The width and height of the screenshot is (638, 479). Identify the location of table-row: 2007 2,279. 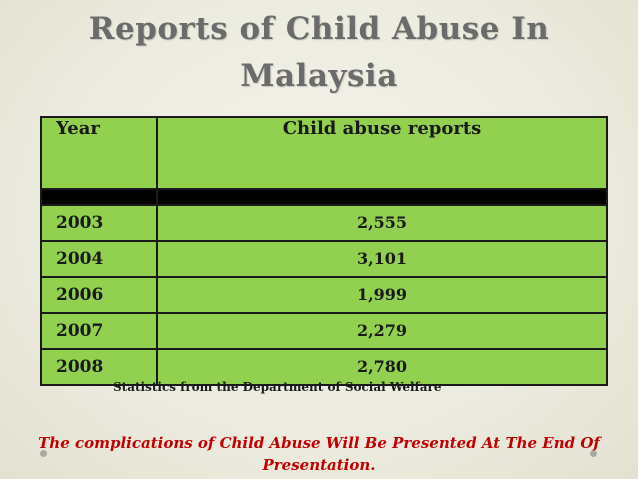
(324, 330).